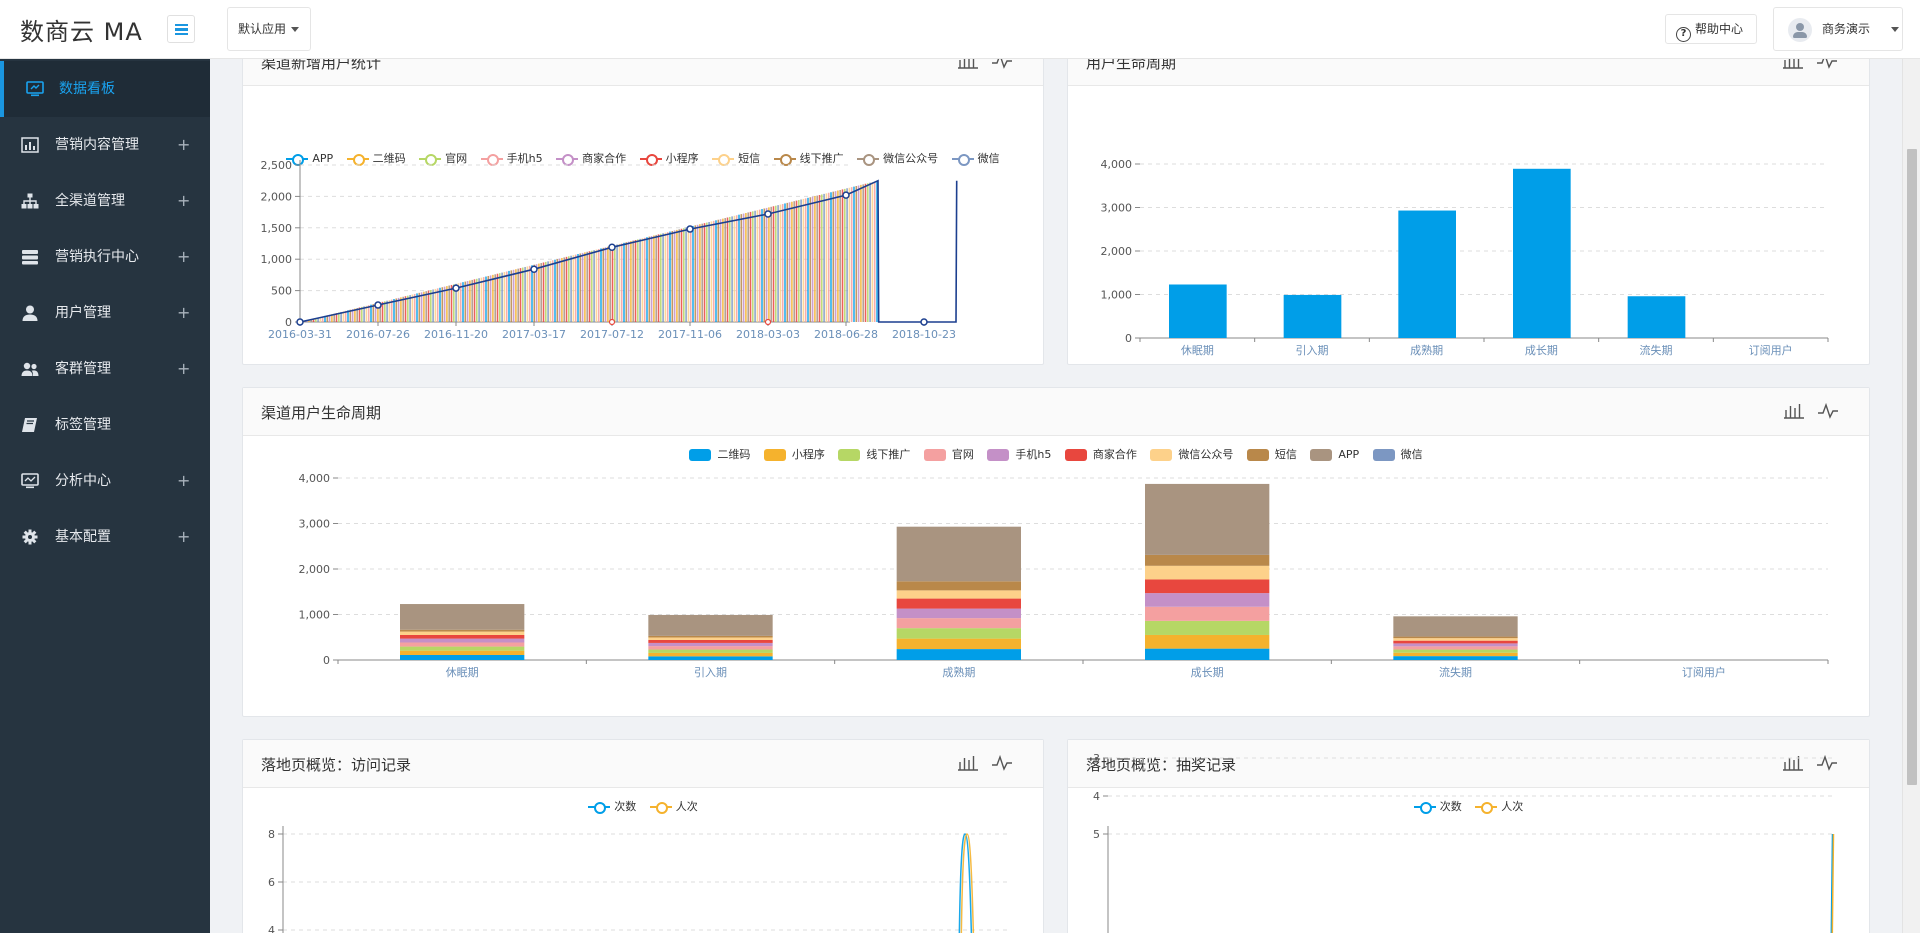 Image resolution: width=1920 pixels, height=933 pixels. What do you see at coordinates (315, 524) in the screenshot?
I see `y-tick-label: 3,000` at bounding box center [315, 524].